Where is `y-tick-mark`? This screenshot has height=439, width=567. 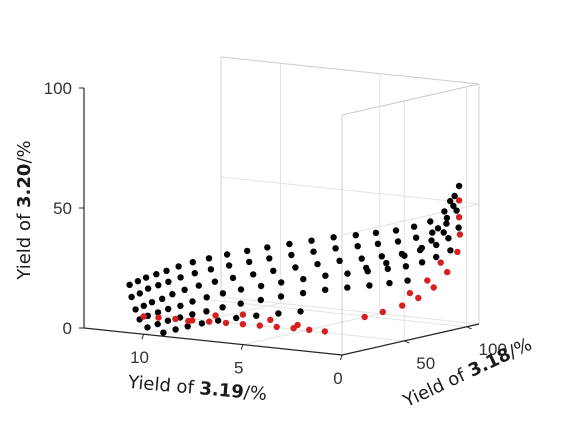 y-tick-mark is located at coordinates (407, 342).